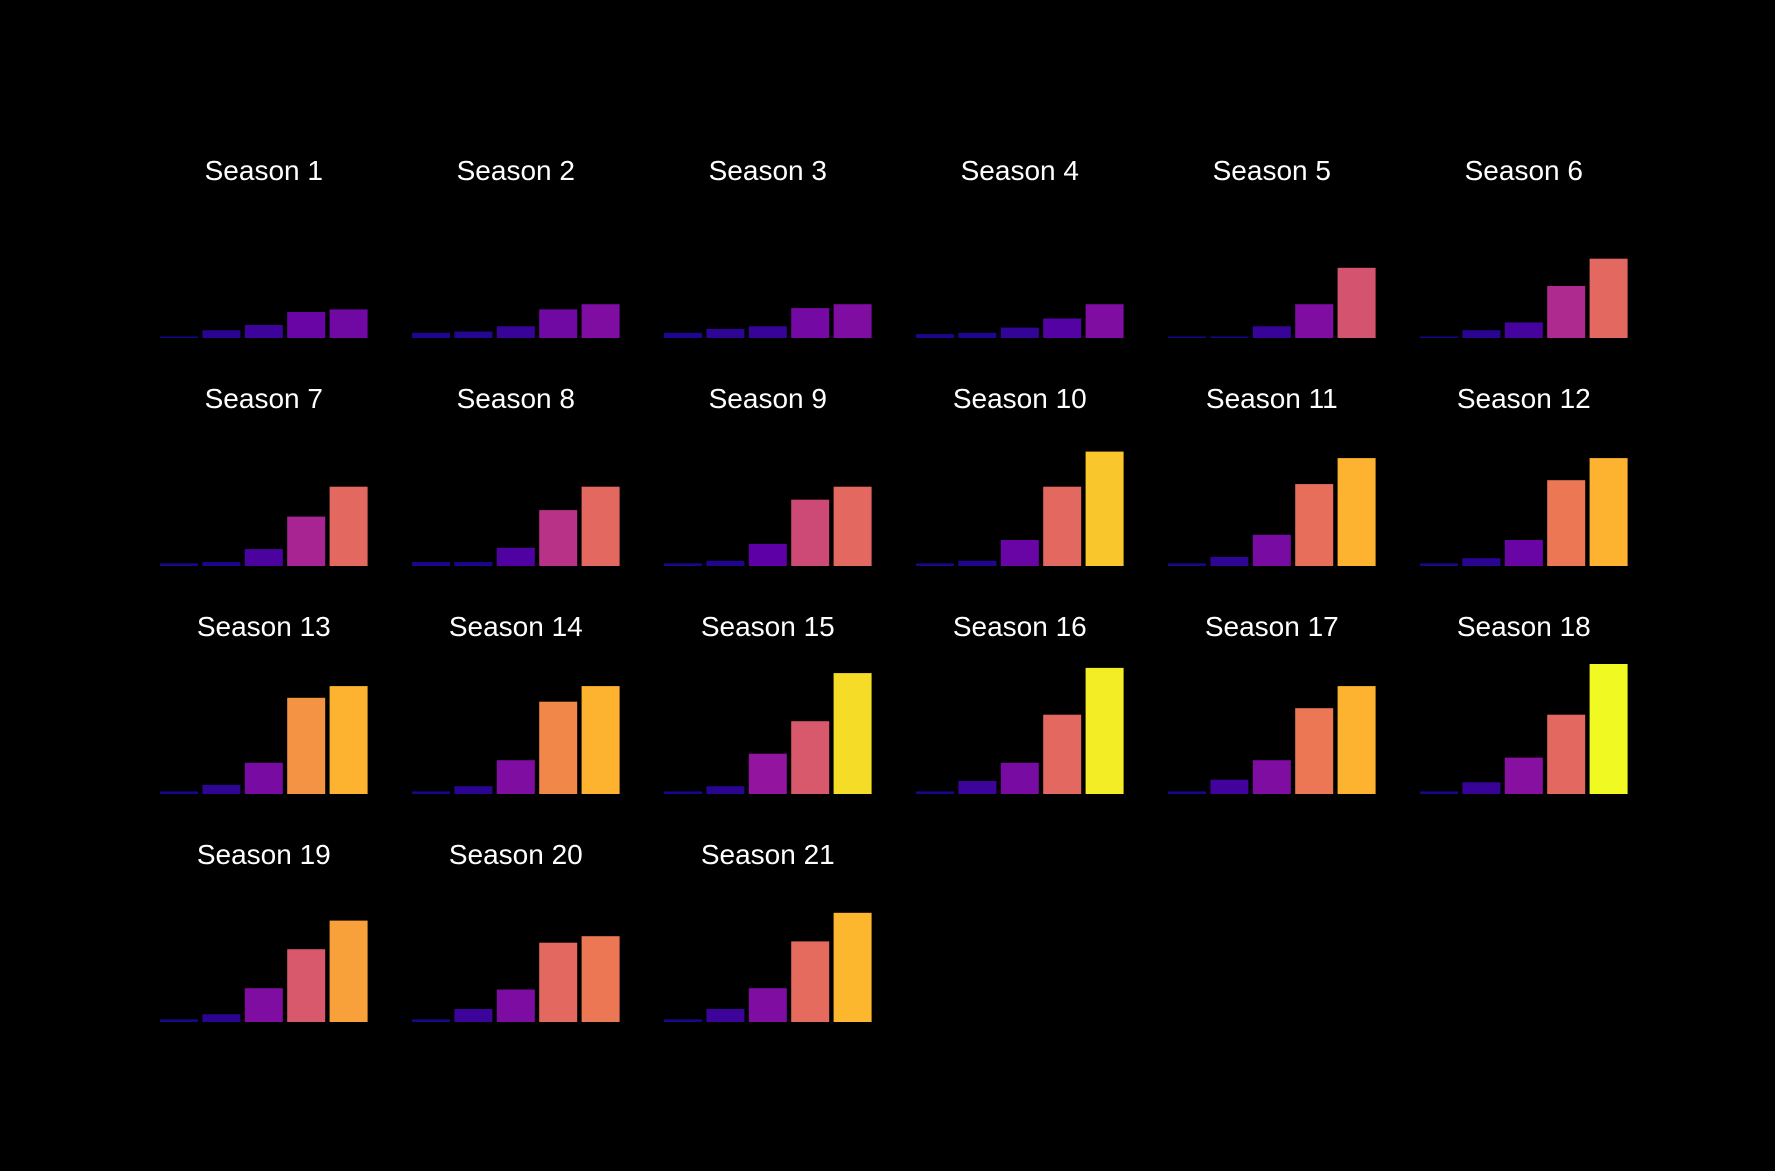 Image resolution: width=1775 pixels, height=1171 pixels. What do you see at coordinates (768, 930) in the screenshot?
I see `season-panel: Season 21` at bounding box center [768, 930].